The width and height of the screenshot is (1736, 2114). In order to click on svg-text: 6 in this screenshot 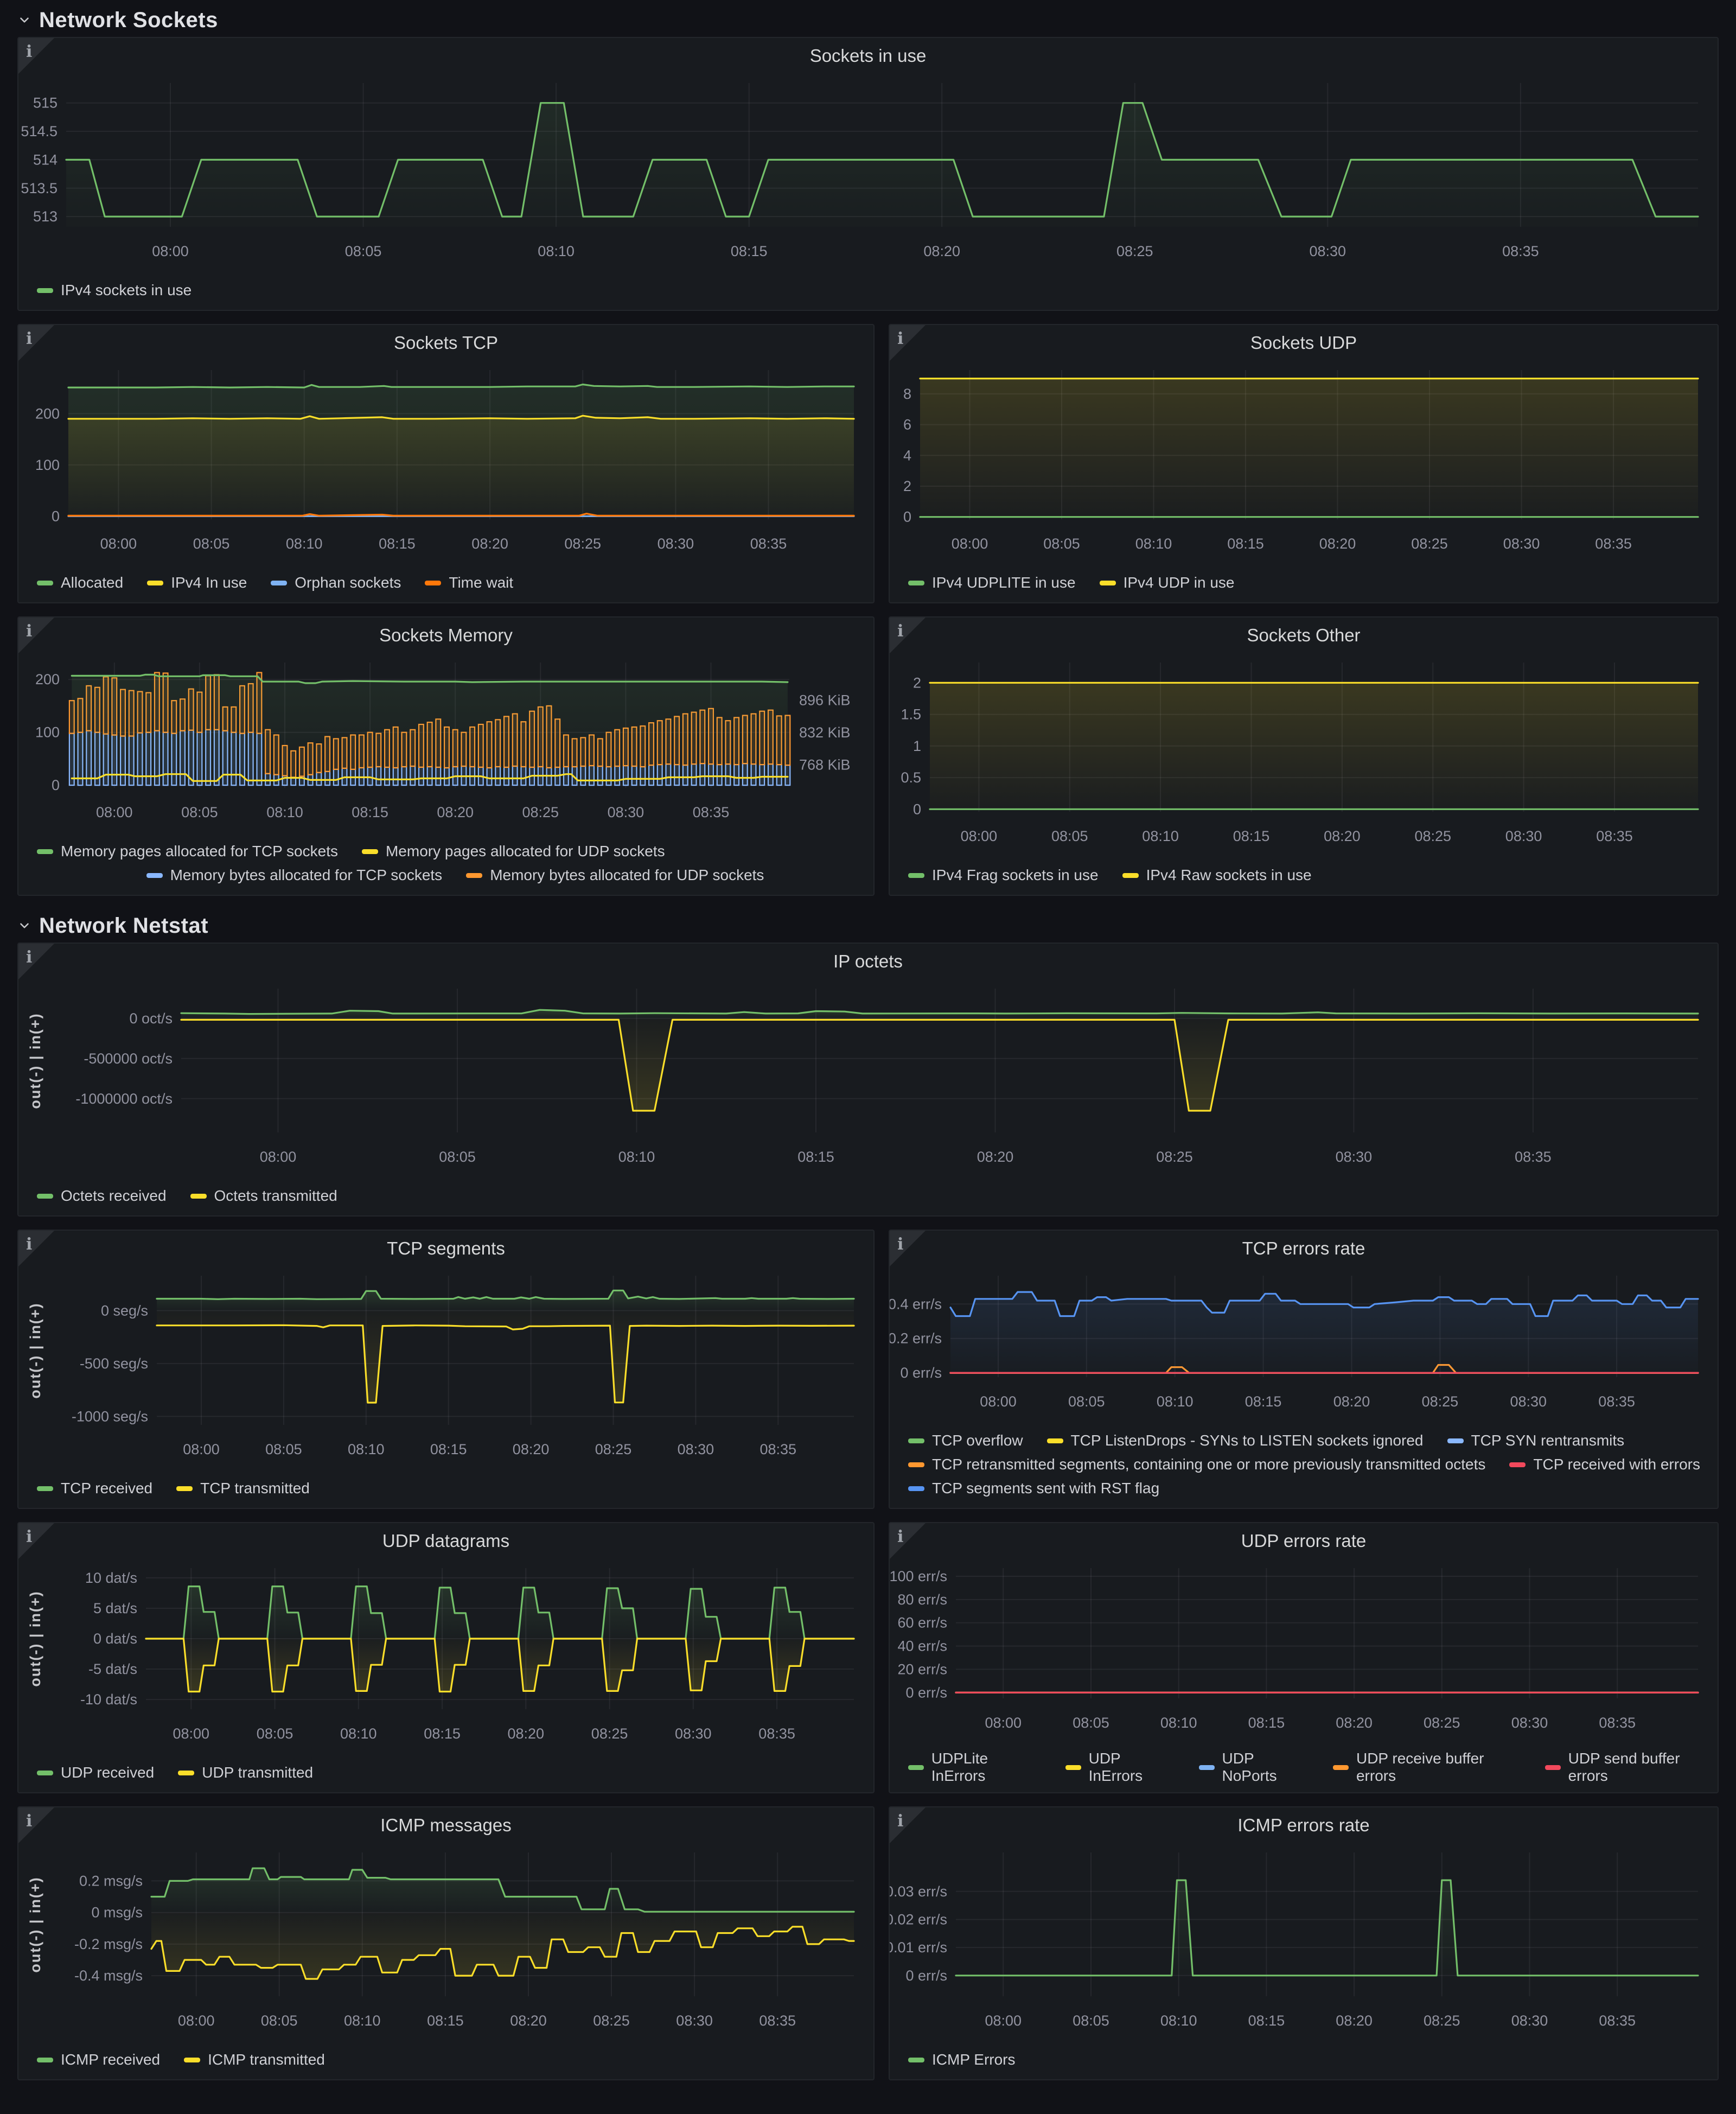, I will do `click(907, 425)`.